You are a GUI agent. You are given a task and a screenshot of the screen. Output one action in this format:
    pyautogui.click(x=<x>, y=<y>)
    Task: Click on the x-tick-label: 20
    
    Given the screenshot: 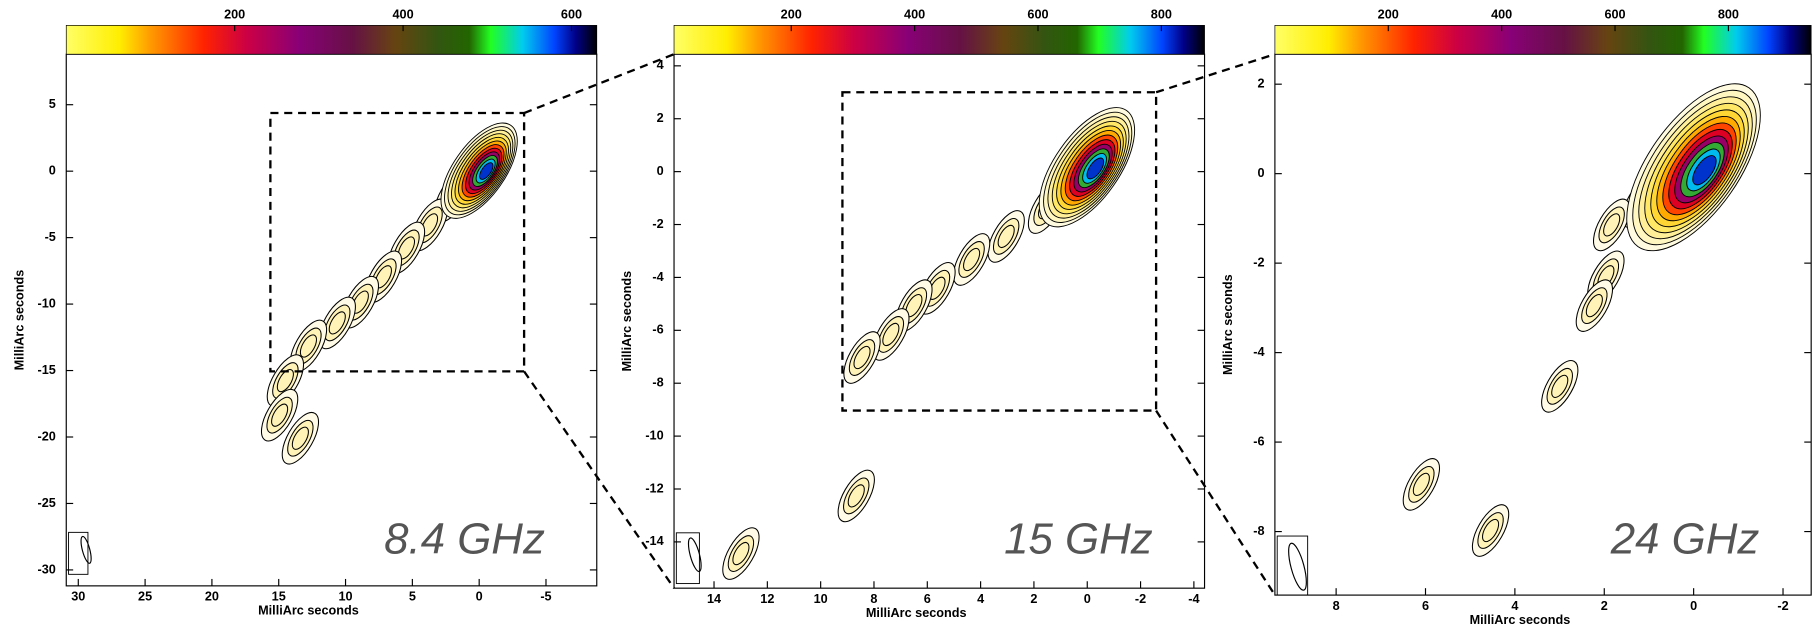 What is the action you would take?
    pyautogui.click(x=212, y=597)
    